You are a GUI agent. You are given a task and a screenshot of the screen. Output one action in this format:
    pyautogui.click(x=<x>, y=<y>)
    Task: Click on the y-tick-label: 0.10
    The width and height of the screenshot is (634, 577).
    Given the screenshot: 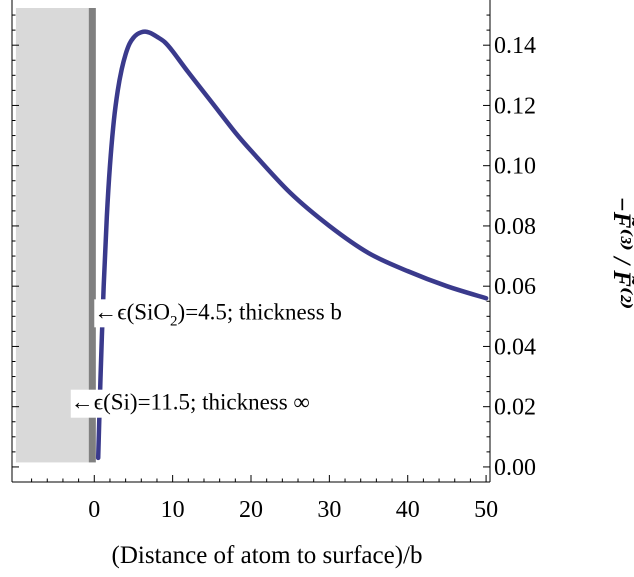 What is the action you would take?
    pyautogui.click(x=515, y=167)
    